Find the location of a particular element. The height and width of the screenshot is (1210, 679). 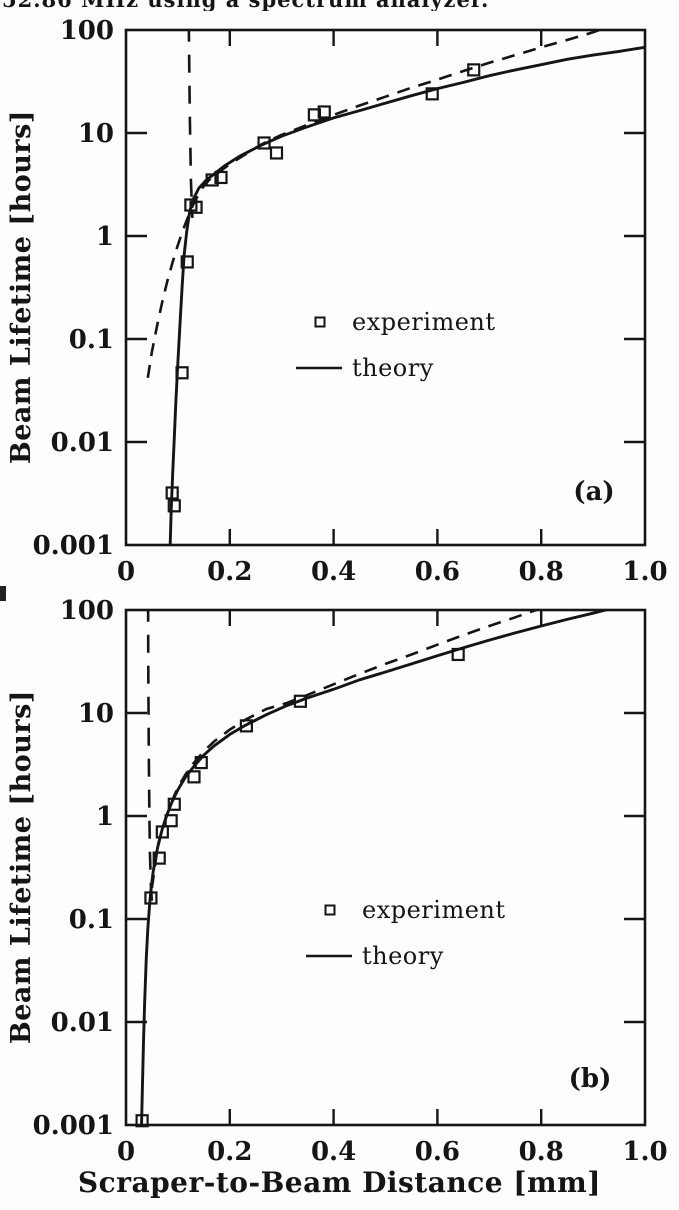

panel-label: (b) is located at coordinates (590, 1079).